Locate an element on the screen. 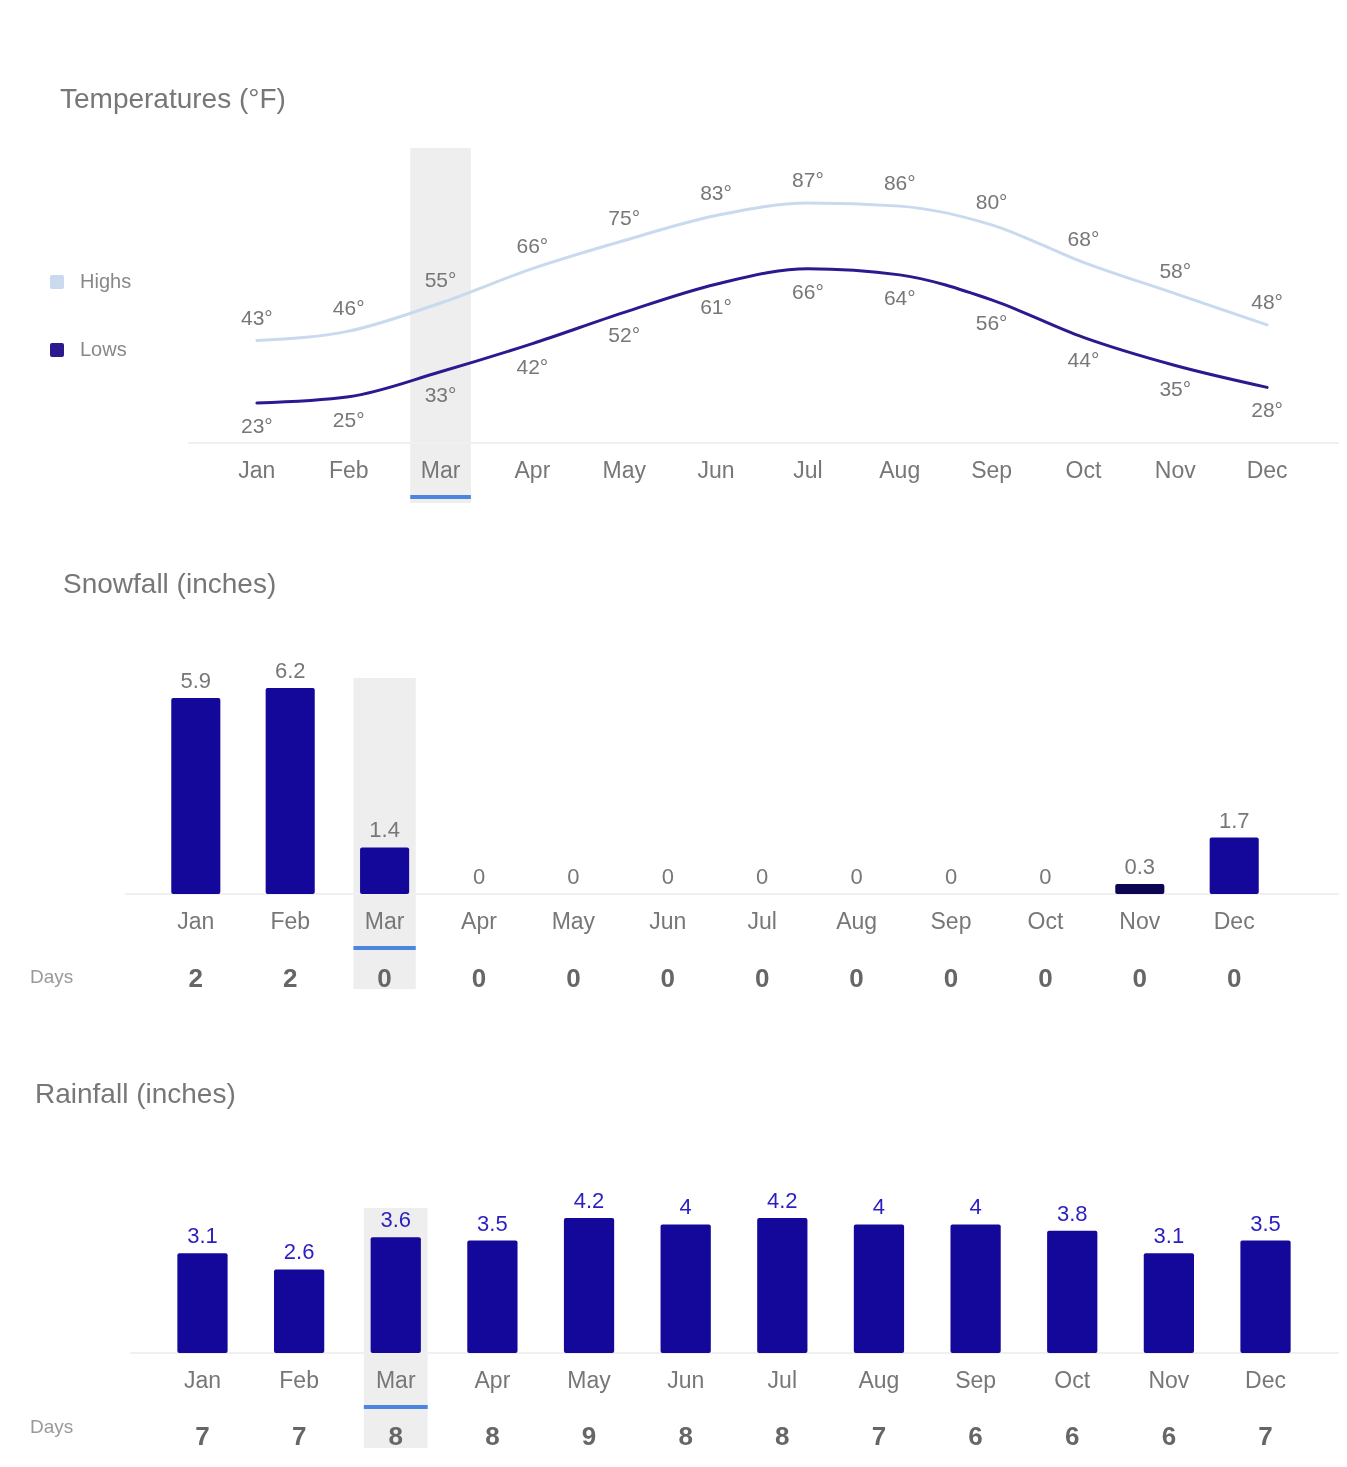  data-label: 83° is located at coordinates (716, 192).